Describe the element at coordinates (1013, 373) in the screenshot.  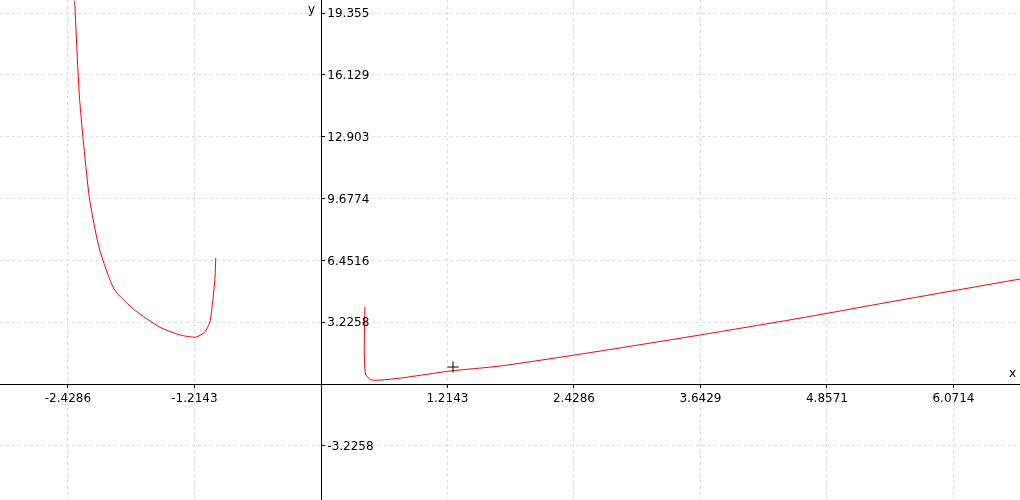
I see `x-axis-title: x` at that location.